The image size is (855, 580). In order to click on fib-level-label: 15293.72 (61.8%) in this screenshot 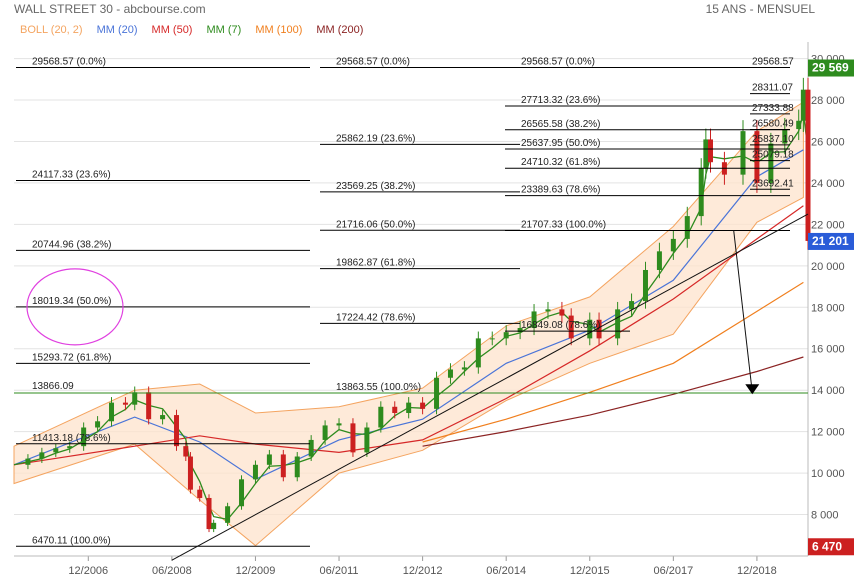, I will do `click(72, 357)`.